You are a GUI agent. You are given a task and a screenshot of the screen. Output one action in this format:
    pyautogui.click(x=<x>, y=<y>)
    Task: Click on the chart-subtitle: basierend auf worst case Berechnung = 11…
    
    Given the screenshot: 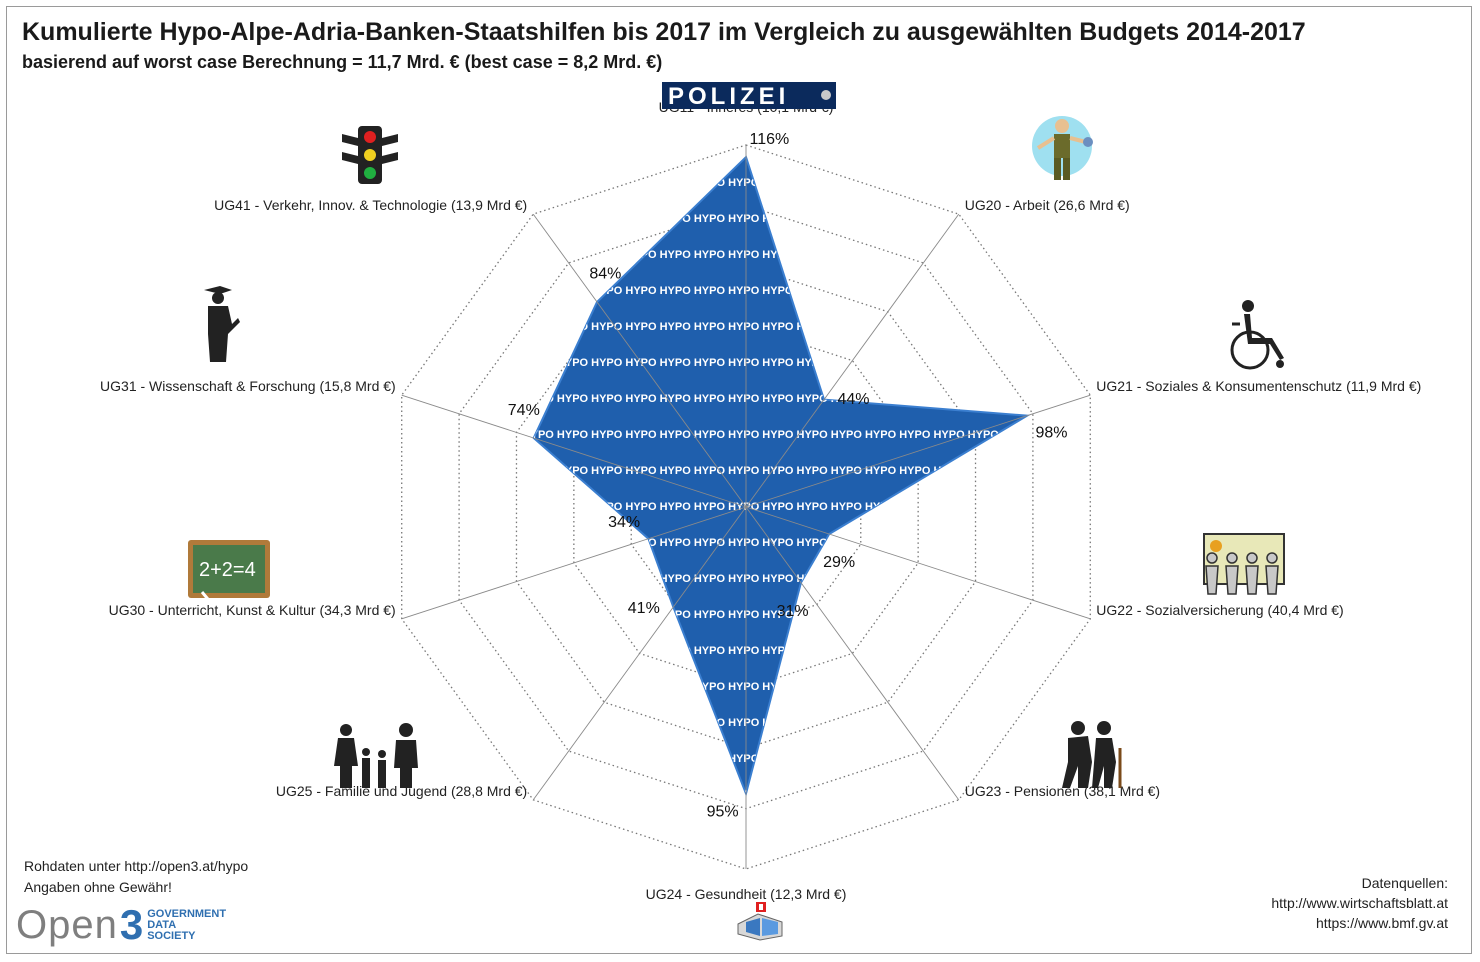 What is the action you would take?
    pyautogui.click(x=342, y=62)
    